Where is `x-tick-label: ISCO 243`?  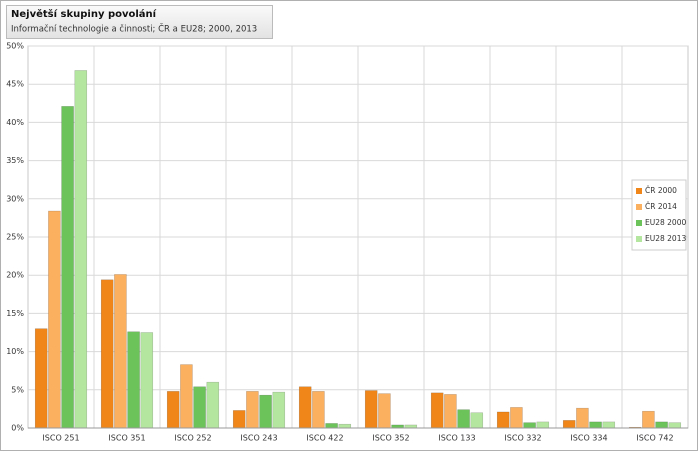
x-tick-label: ISCO 243 is located at coordinates (258, 438).